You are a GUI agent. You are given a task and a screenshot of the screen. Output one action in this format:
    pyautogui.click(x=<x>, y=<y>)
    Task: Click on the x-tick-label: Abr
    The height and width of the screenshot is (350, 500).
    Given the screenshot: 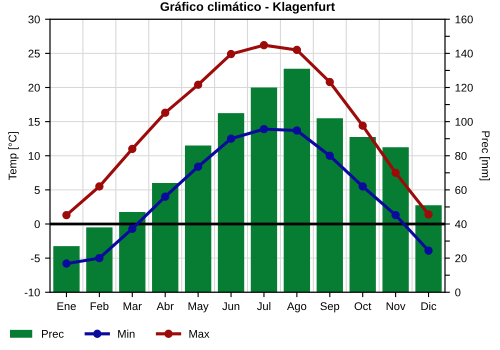 What is the action you would take?
    pyautogui.click(x=165, y=306)
    